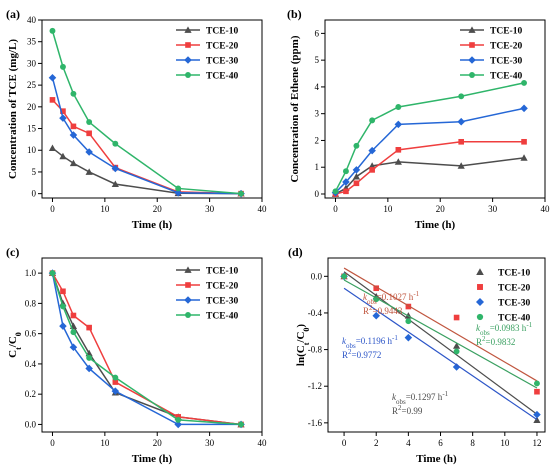  Describe the element at coordinates (295, 108) in the screenshot. I see `y-axis-label: Concentration of Ethene (ppm)` at that location.